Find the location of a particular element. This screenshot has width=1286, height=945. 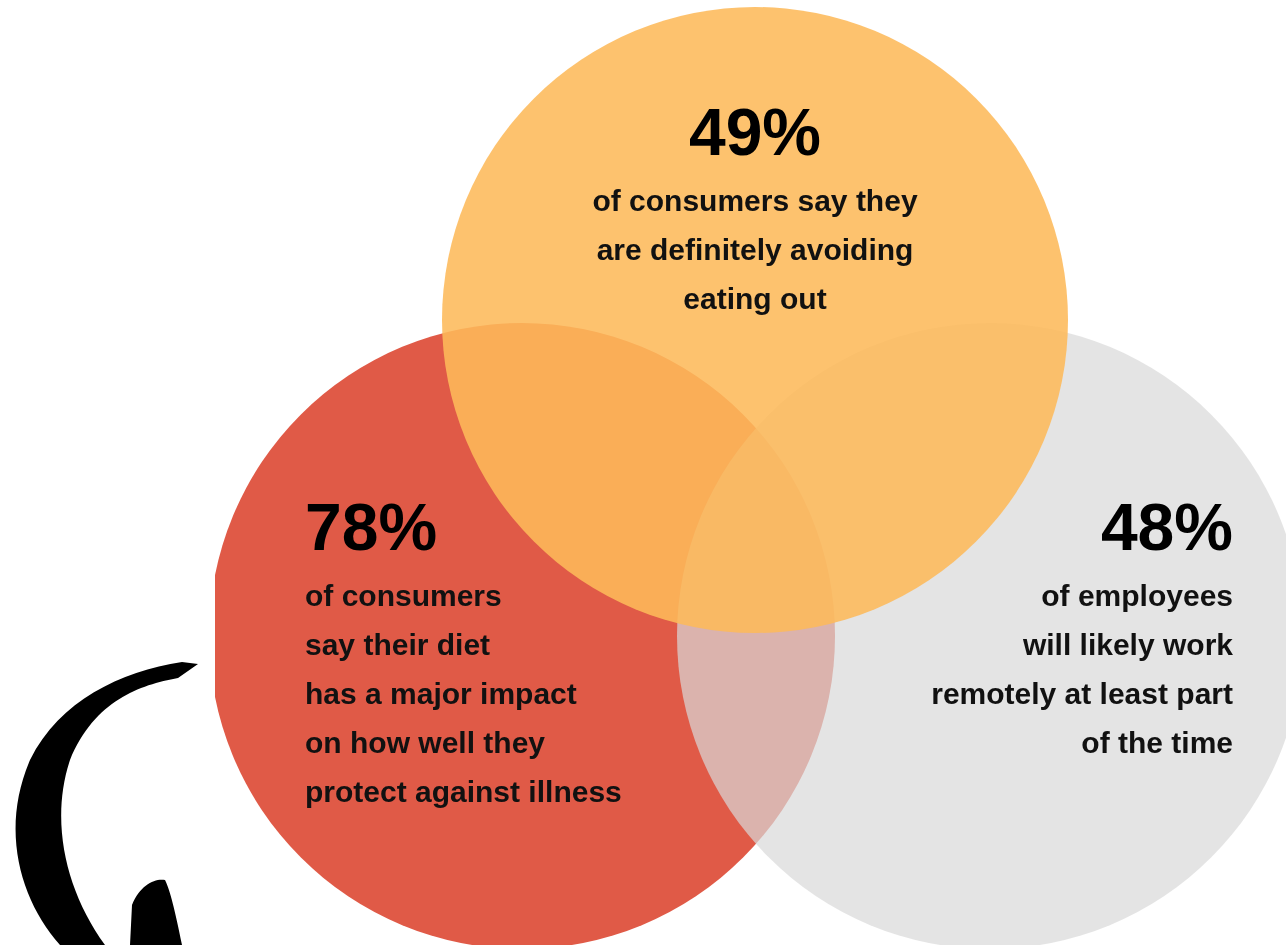

data-label: 78% is located at coordinates (371, 527).